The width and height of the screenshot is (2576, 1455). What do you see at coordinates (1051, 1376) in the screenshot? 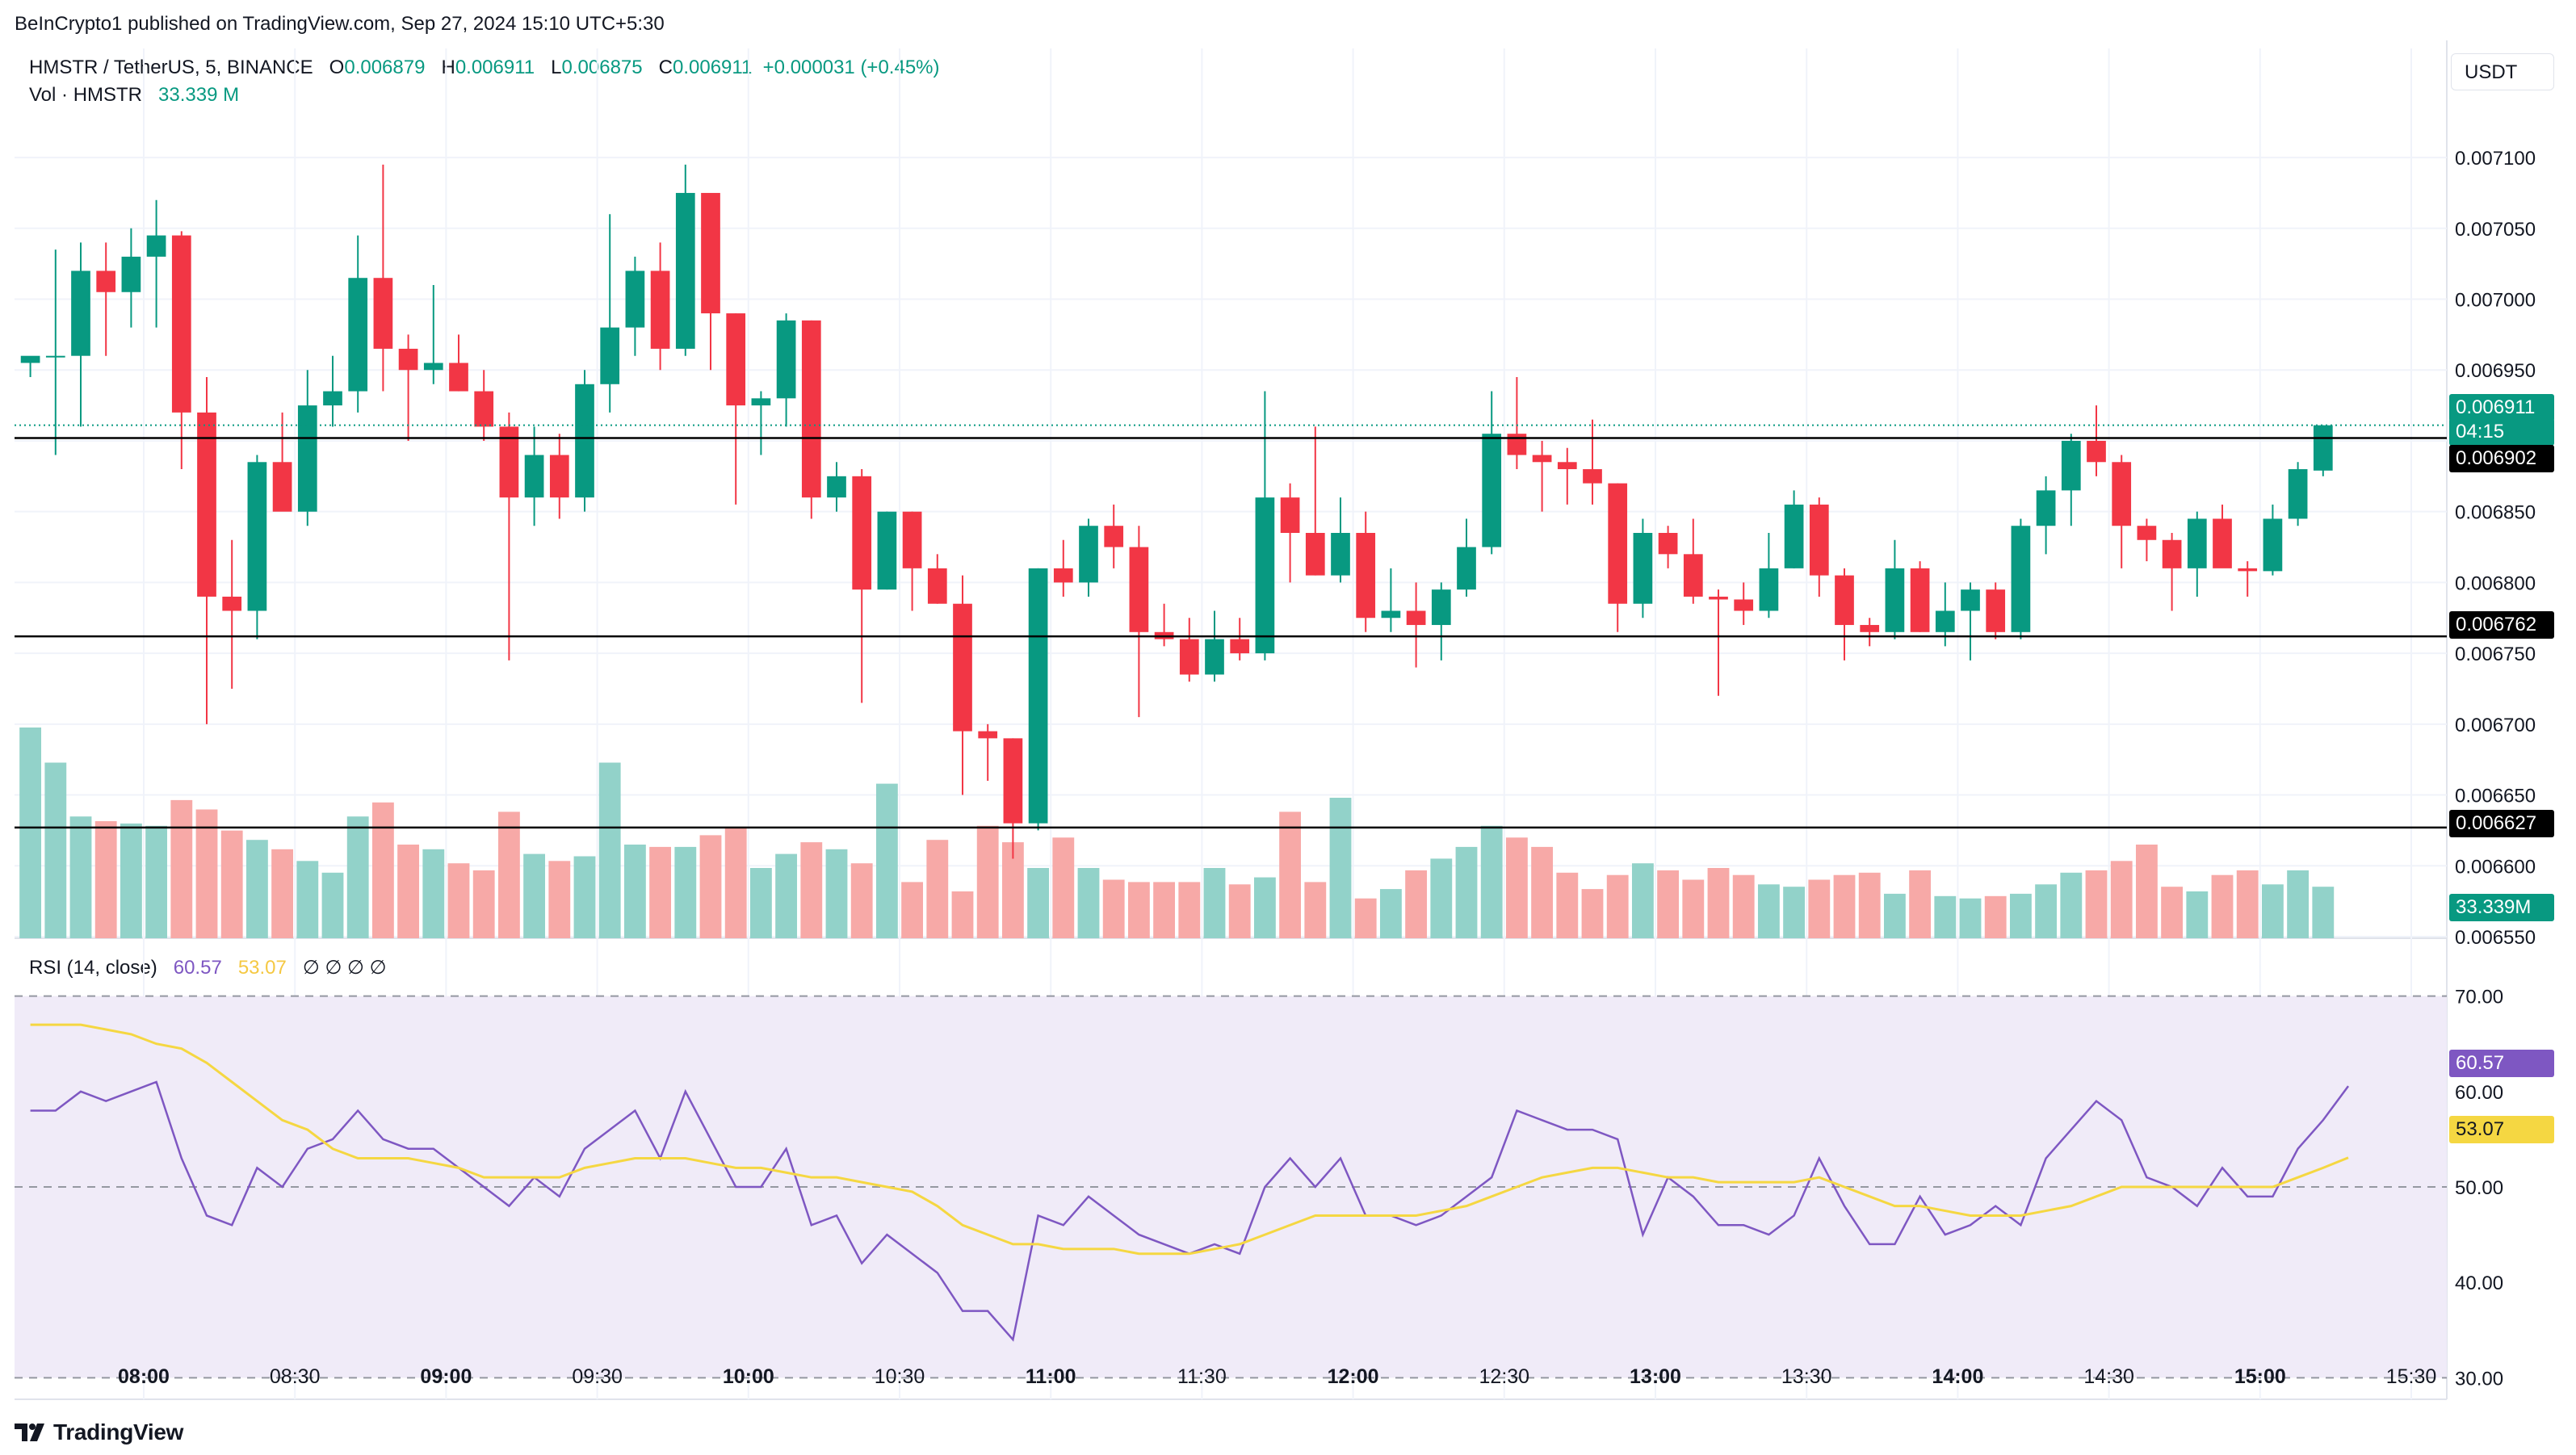
I see `time-tick-label: 11:00` at bounding box center [1051, 1376].